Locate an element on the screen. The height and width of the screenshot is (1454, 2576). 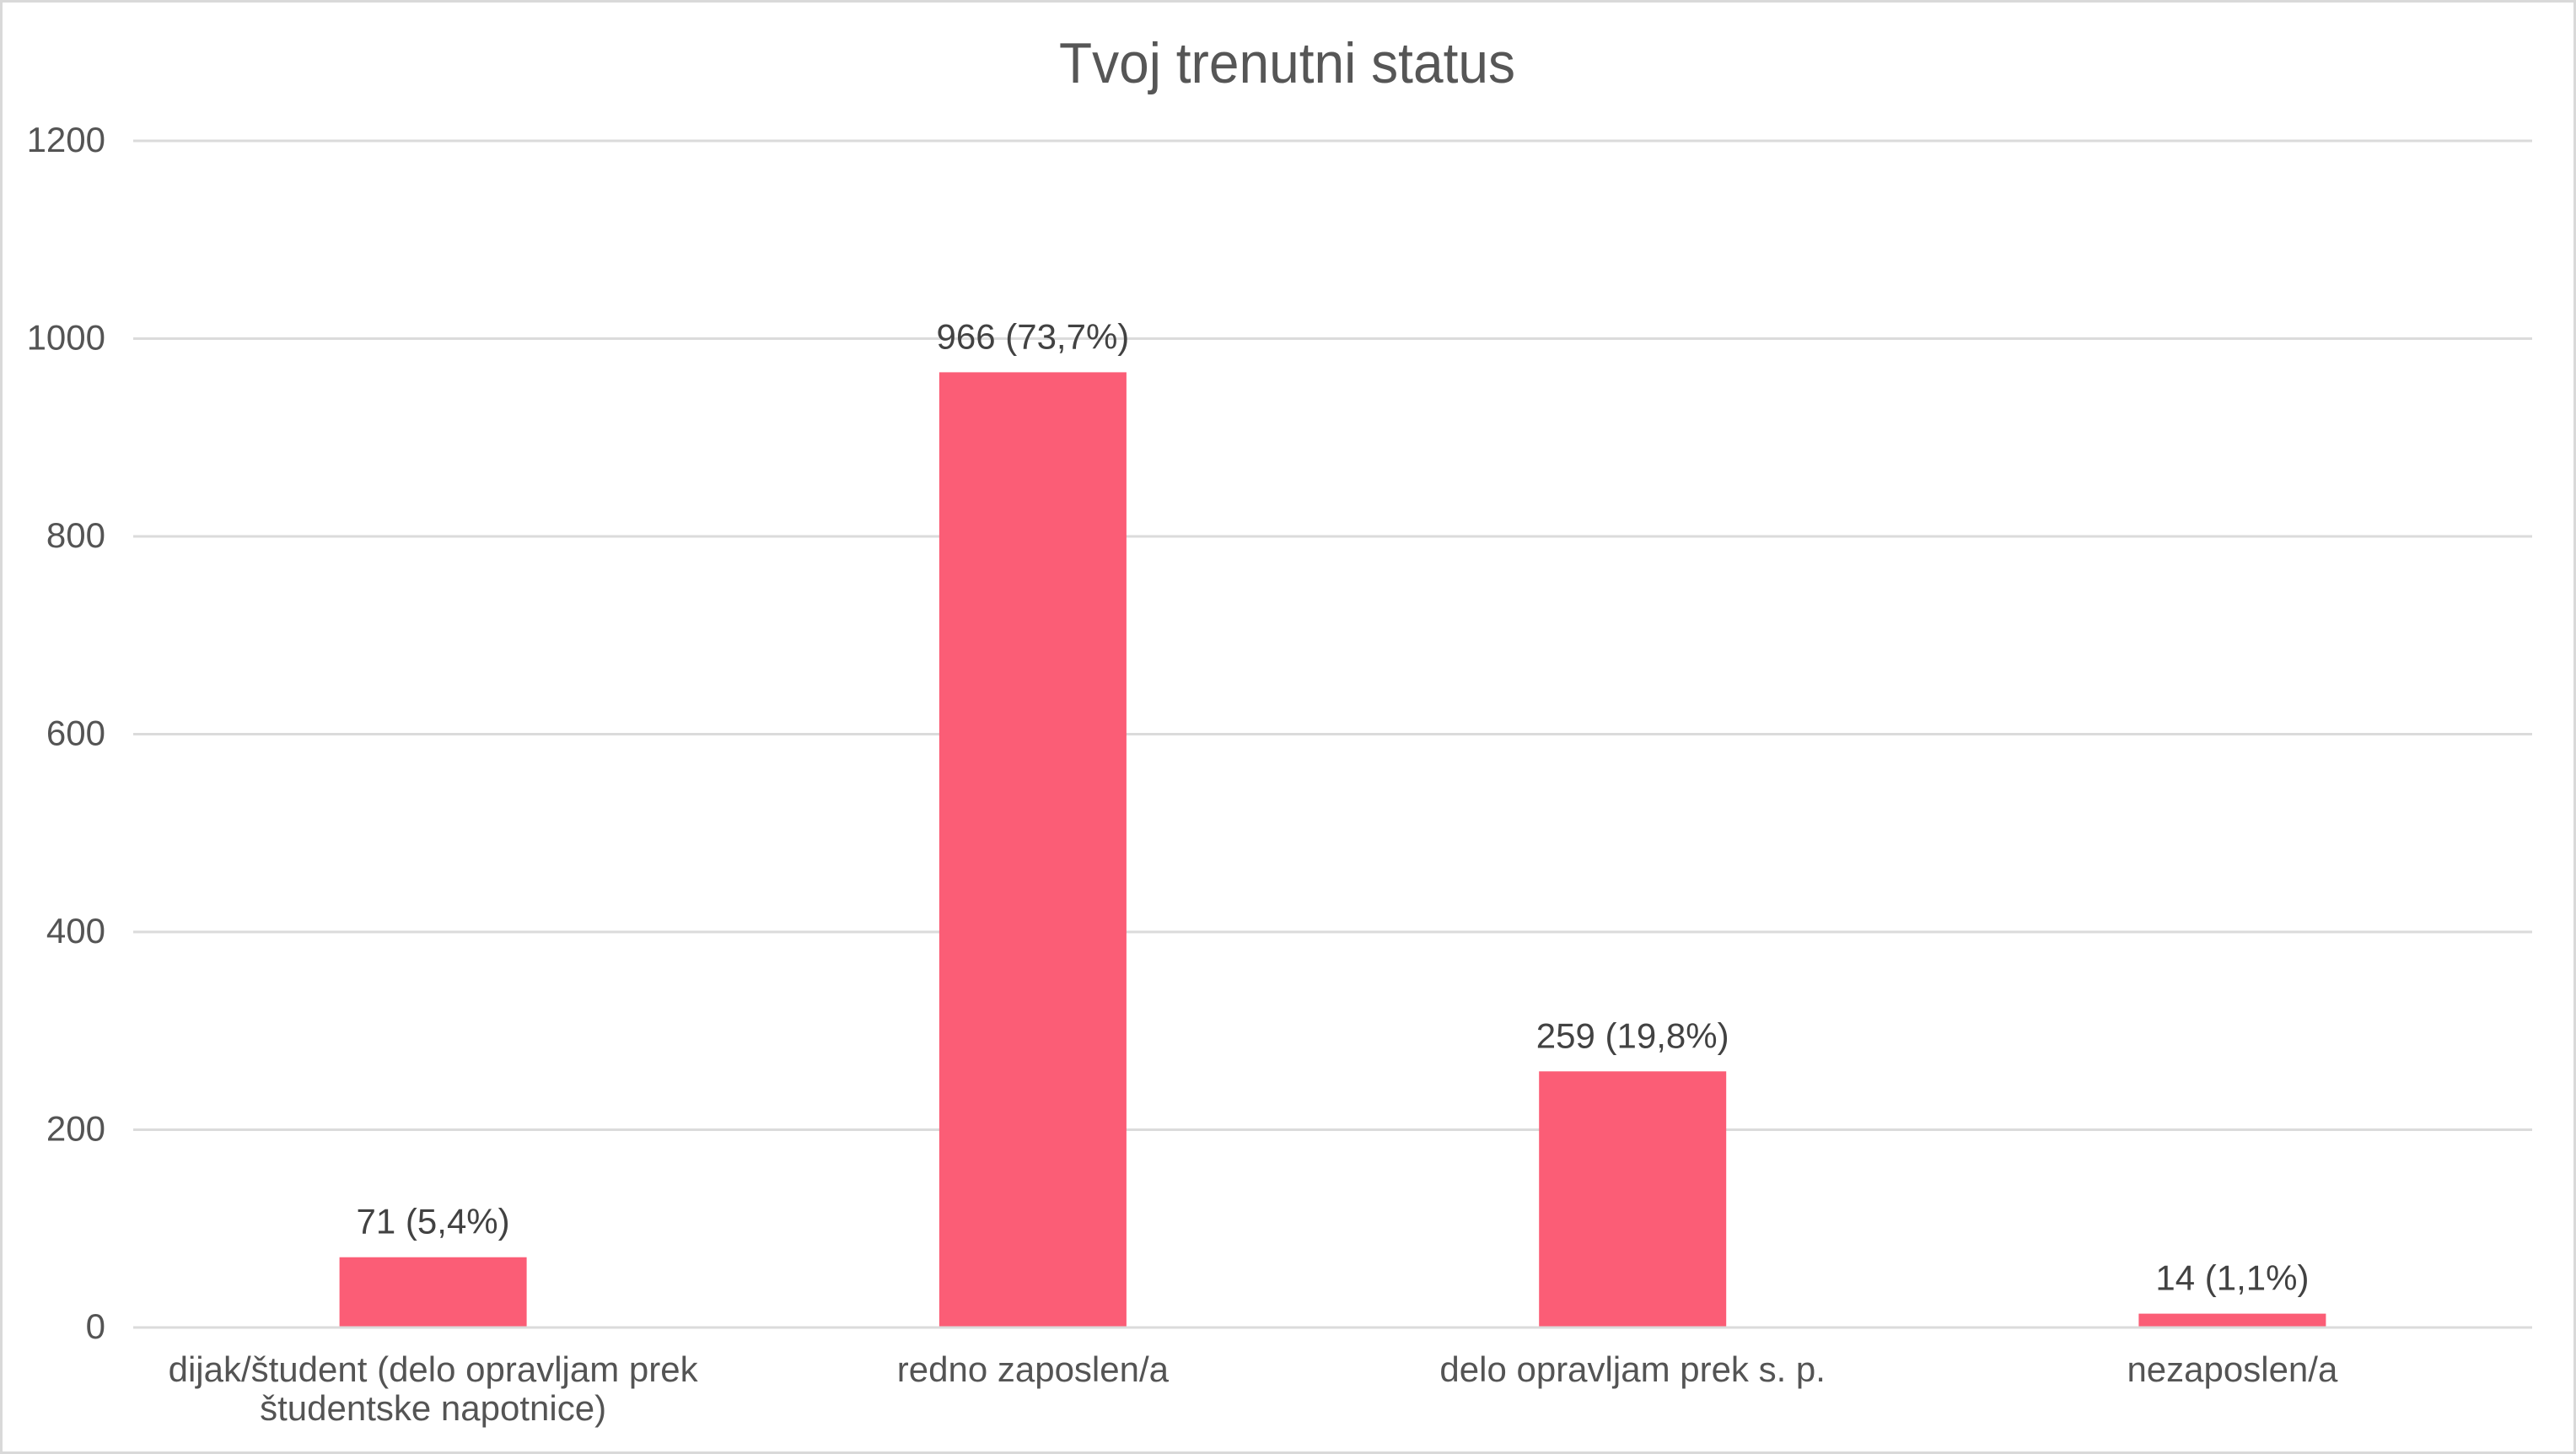
svg-text: 966 (73,7%) is located at coordinates (1032, 336).